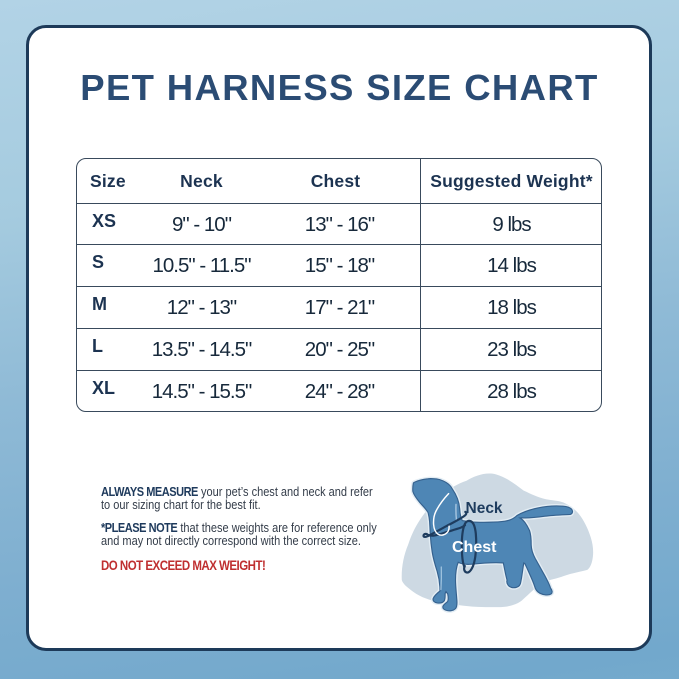  What do you see at coordinates (474, 547) in the screenshot?
I see `svg-text: Chest` at bounding box center [474, 547].